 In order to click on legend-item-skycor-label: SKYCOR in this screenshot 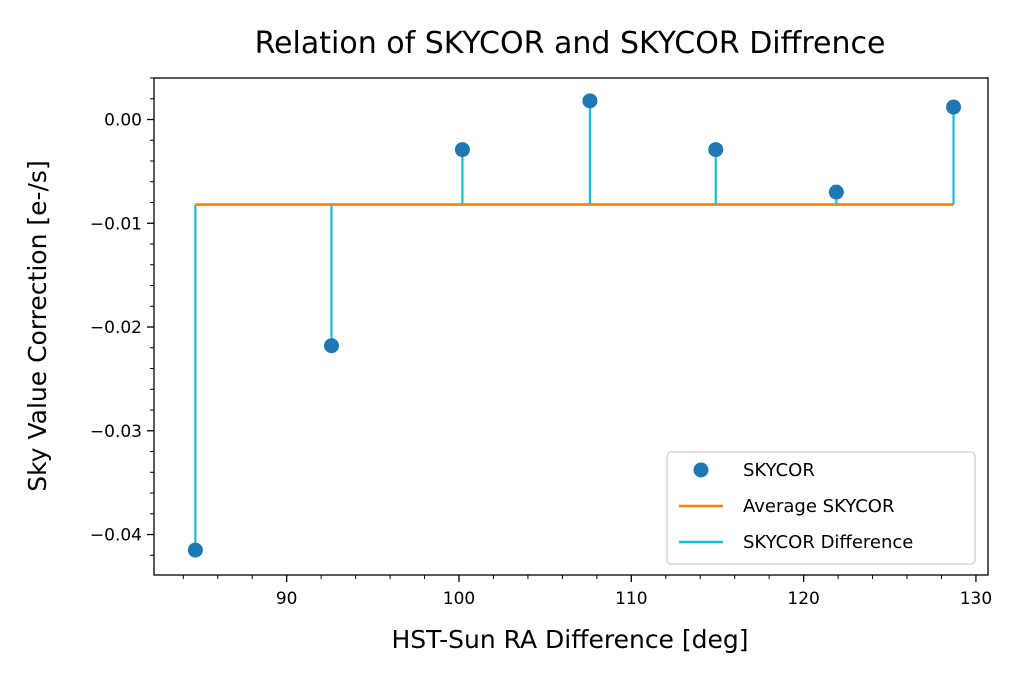, I will do `click(779, 470)`.